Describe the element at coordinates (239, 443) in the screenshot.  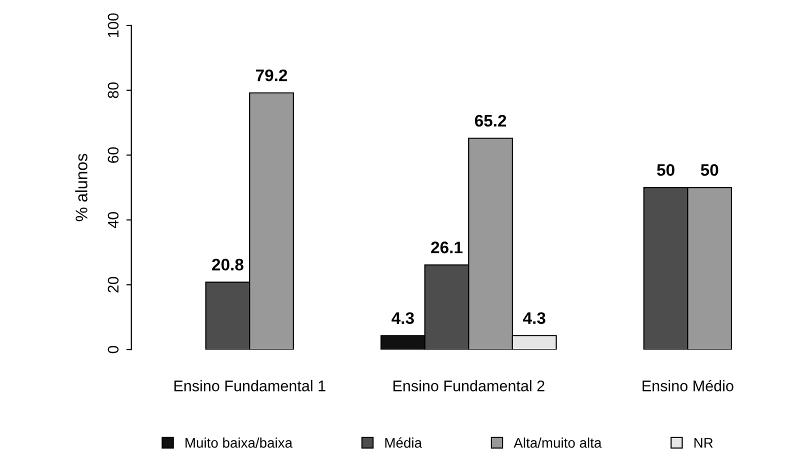
I see `legend-label: Muito baixa/baixa` at that location.